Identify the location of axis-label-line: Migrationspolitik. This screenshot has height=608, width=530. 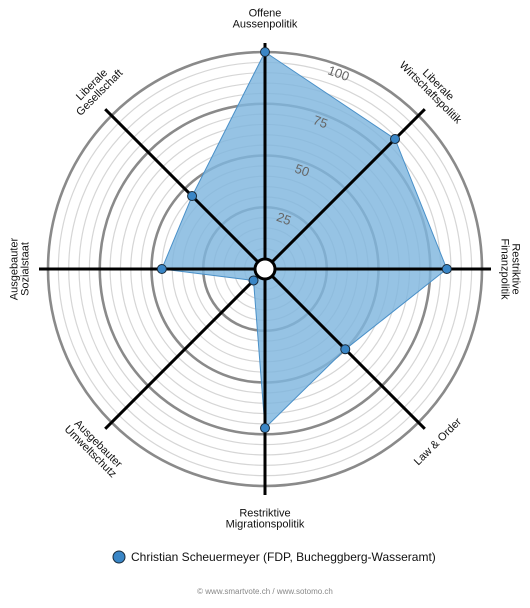
(265, 524).